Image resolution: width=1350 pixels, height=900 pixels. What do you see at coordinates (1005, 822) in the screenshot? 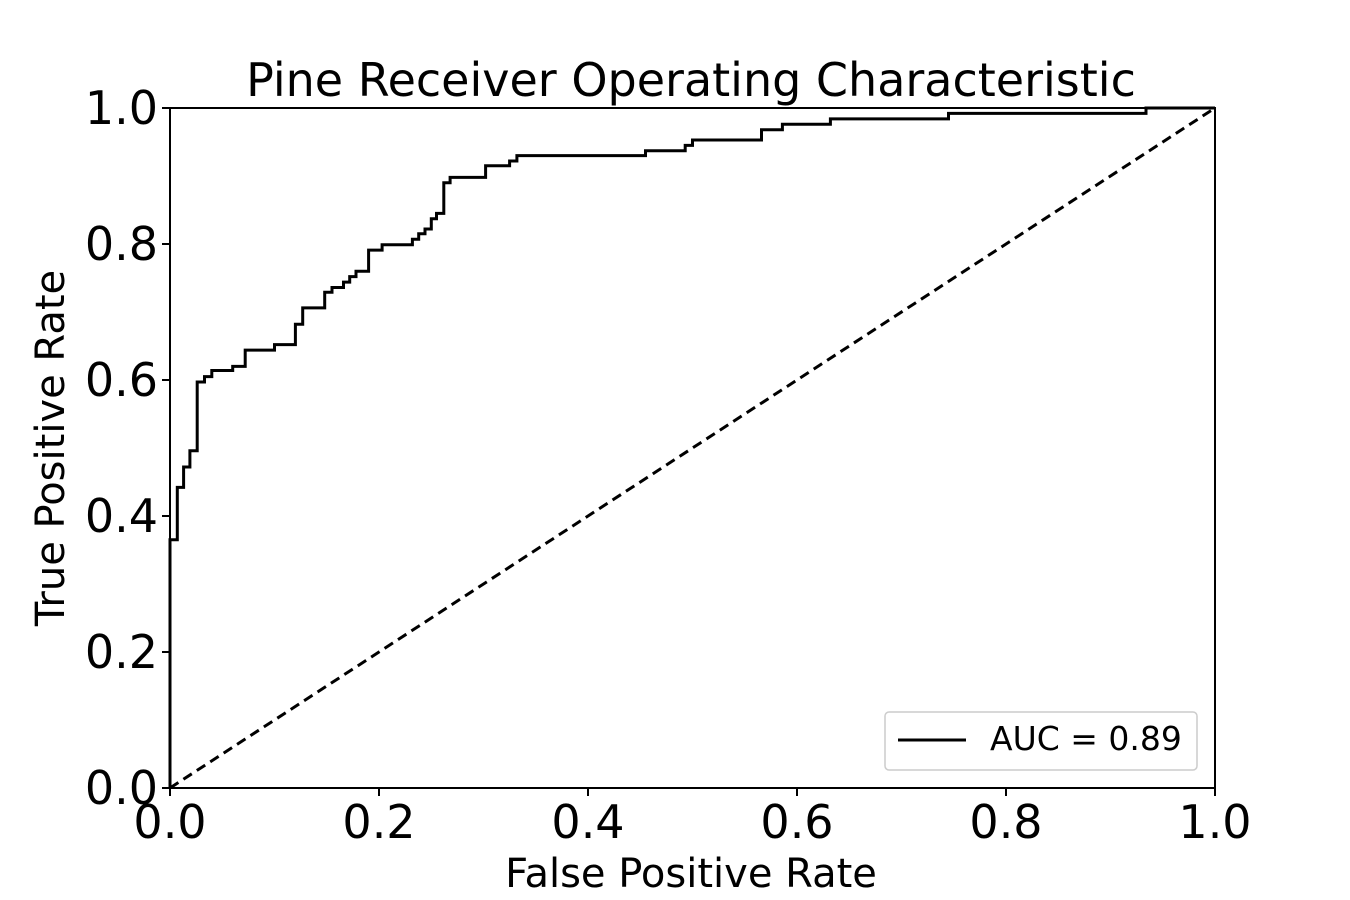
I see `x-tick-label: 0.8` at bounding box center [1005, 822].